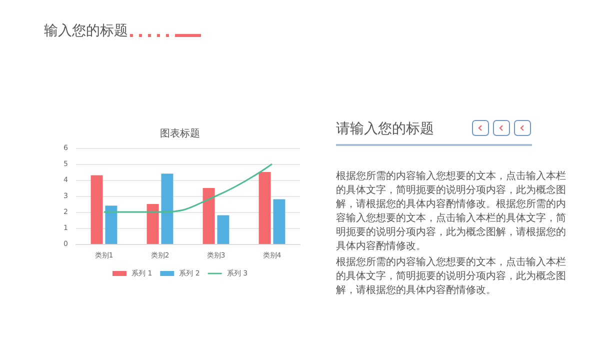 The height and width of the screenshot is (338, 600). Describe the element at coordinates (451, 212) in the screenshot. I see `text: 根据您所需的内容输入您想要的文本，点击输入本栏的具体文字，简明扼要的说明分项内容，此为概念图解，请根据您的具体内容酌情修改。根据您所需的内容输入您想要的文本，点击输入本栏的具体文字，简明扼要的说明分项内容，此为概念图解，请根据您的具体内容酌情修改。` at that location.